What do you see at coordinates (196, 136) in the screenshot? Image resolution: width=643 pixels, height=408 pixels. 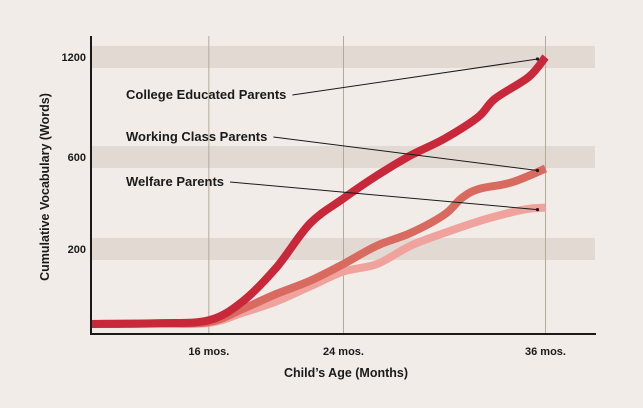 I see `annotation-working-class-parents: Working Class Parents` at bounding box center [196, 136].